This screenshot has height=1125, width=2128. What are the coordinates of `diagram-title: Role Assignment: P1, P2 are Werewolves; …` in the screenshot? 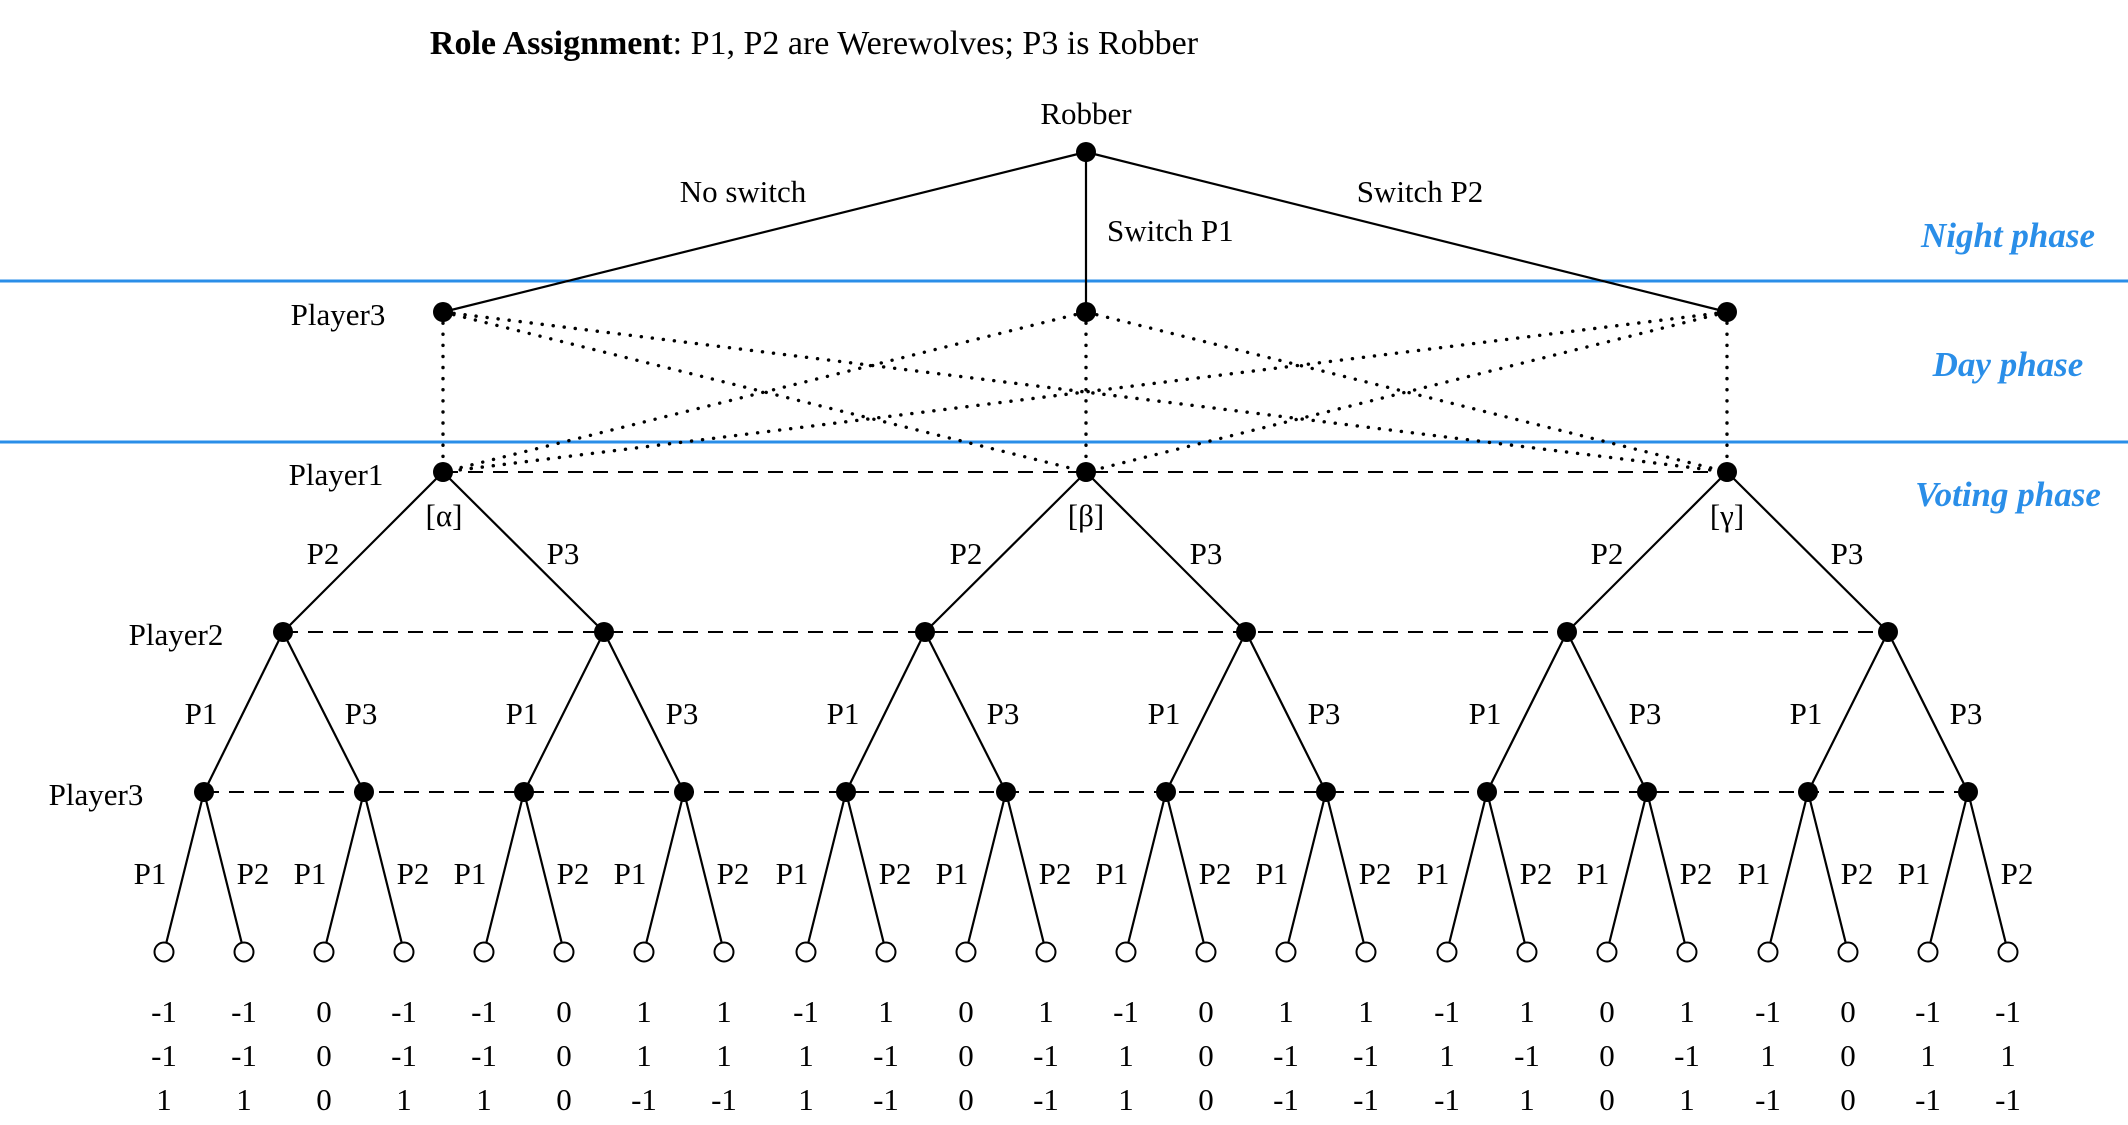 It's located at (814, 43).